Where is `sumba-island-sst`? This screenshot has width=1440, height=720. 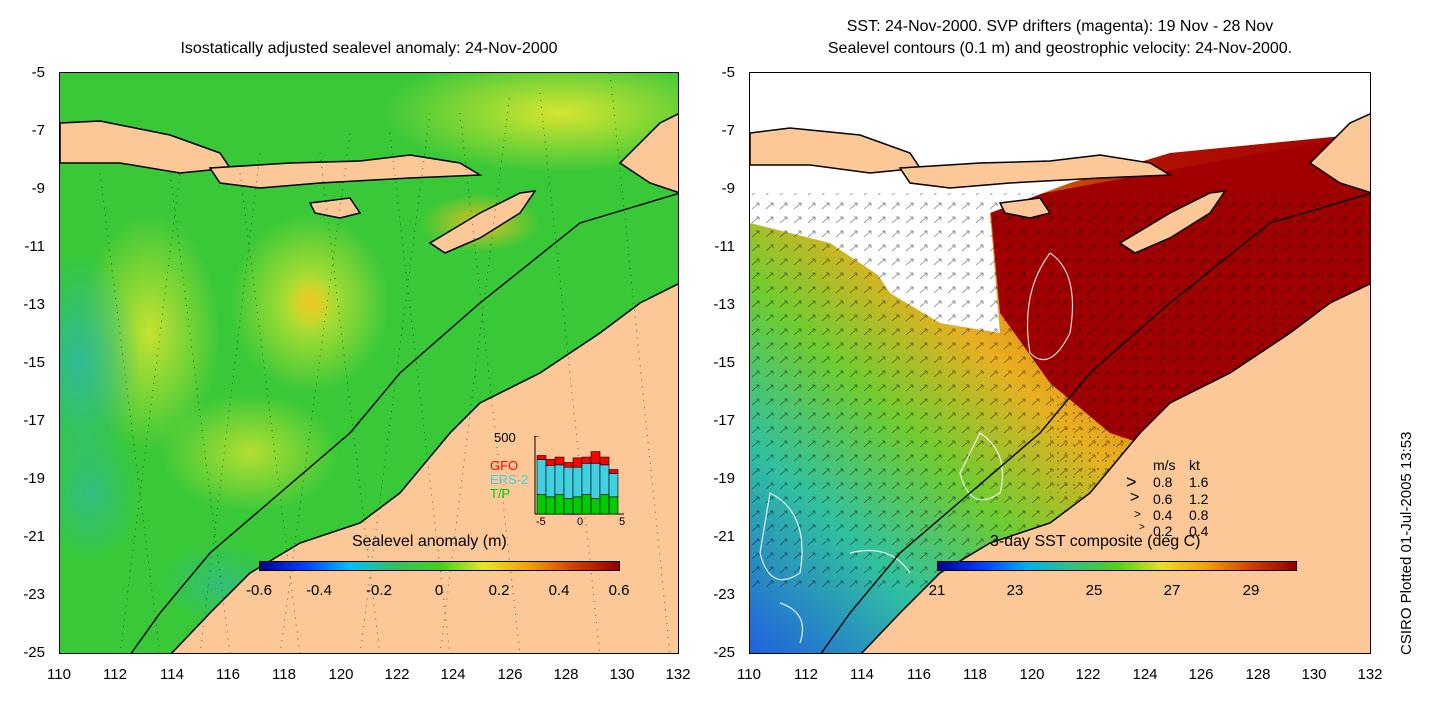
sumba-island-sst is located at coordinates (1025, 208).